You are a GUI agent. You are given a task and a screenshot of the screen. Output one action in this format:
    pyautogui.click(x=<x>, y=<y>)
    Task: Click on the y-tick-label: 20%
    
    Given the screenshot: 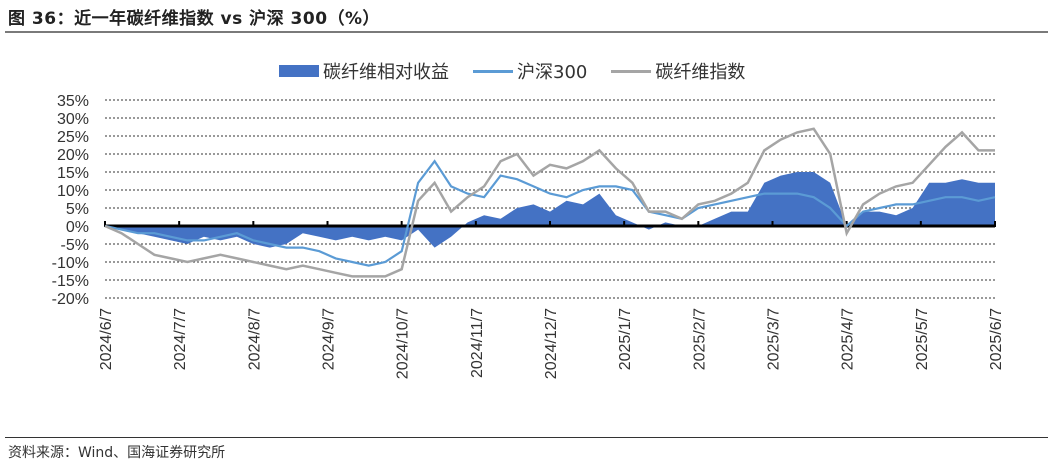 What is the action you would take?
    pyautogui.click(x=73, y=155)
    